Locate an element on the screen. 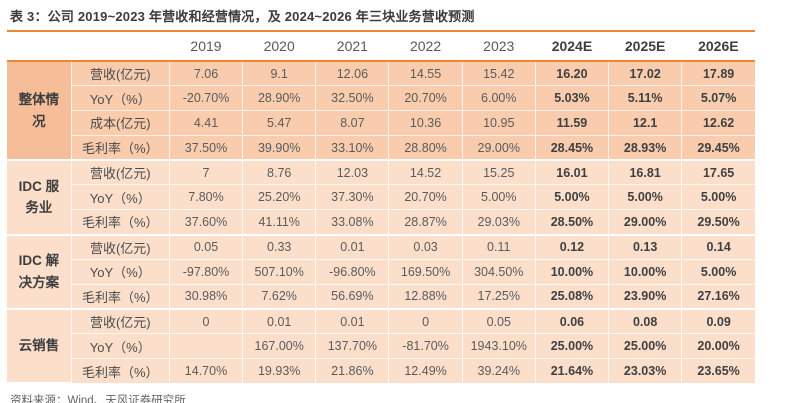  table-cell: 12.62 is located at coordinates (718, 123).